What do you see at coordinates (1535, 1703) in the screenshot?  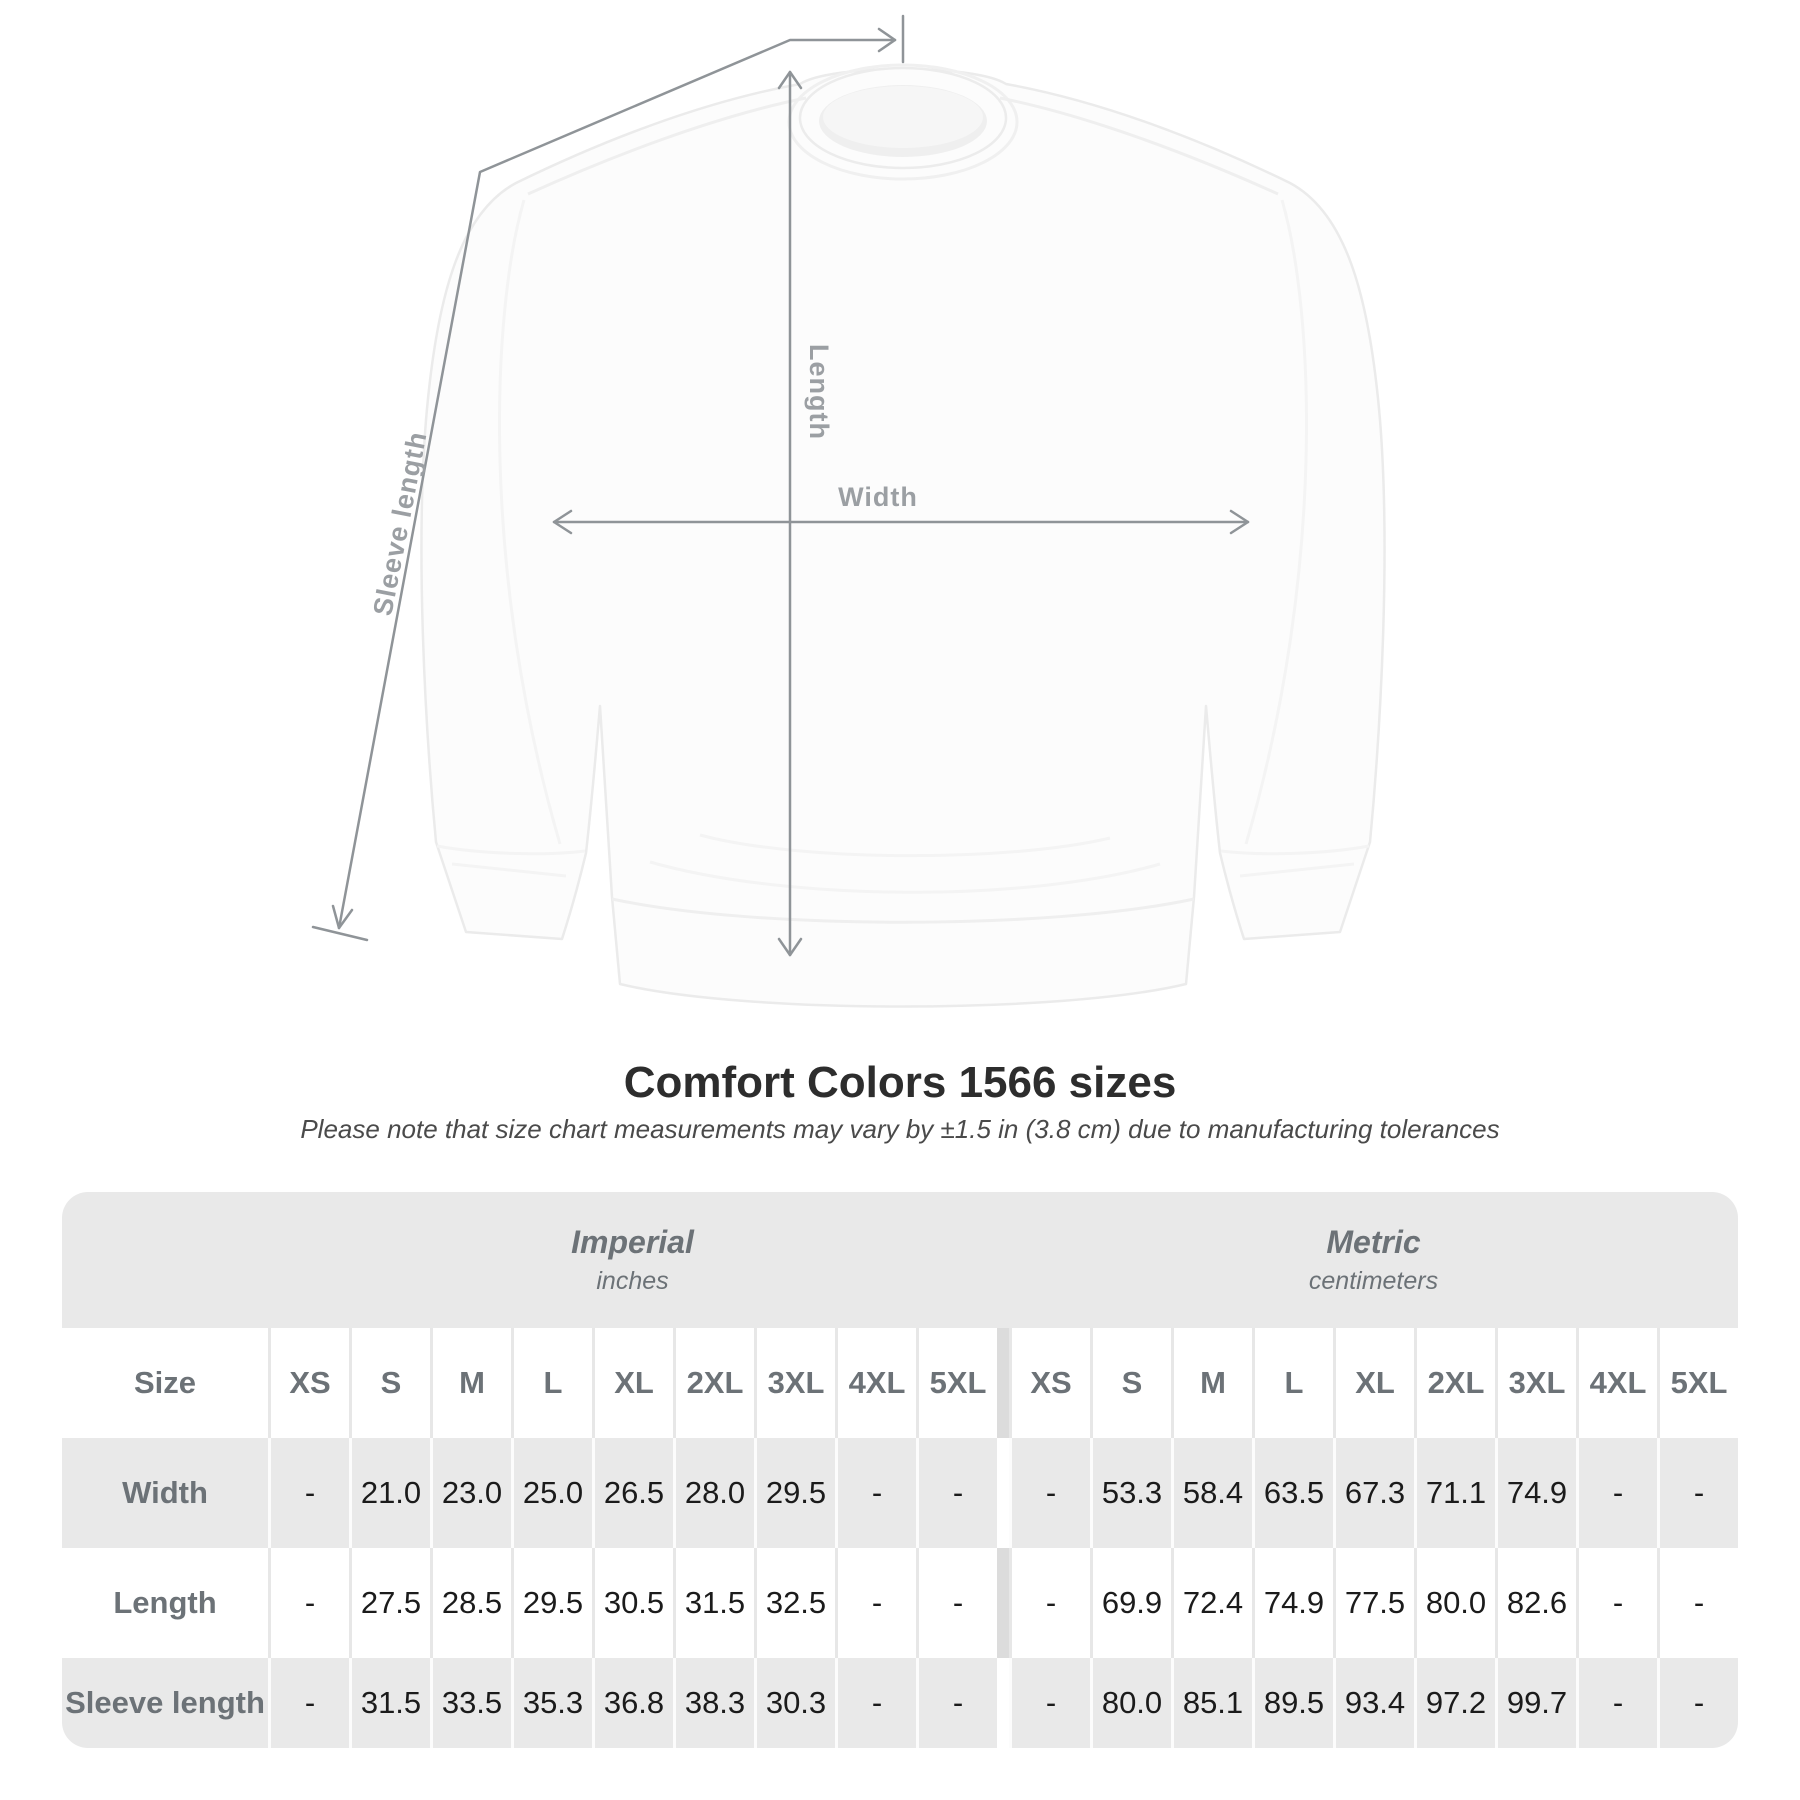 I see `metric-value-cell: 99.7` at bounding box center [1535, 1703].